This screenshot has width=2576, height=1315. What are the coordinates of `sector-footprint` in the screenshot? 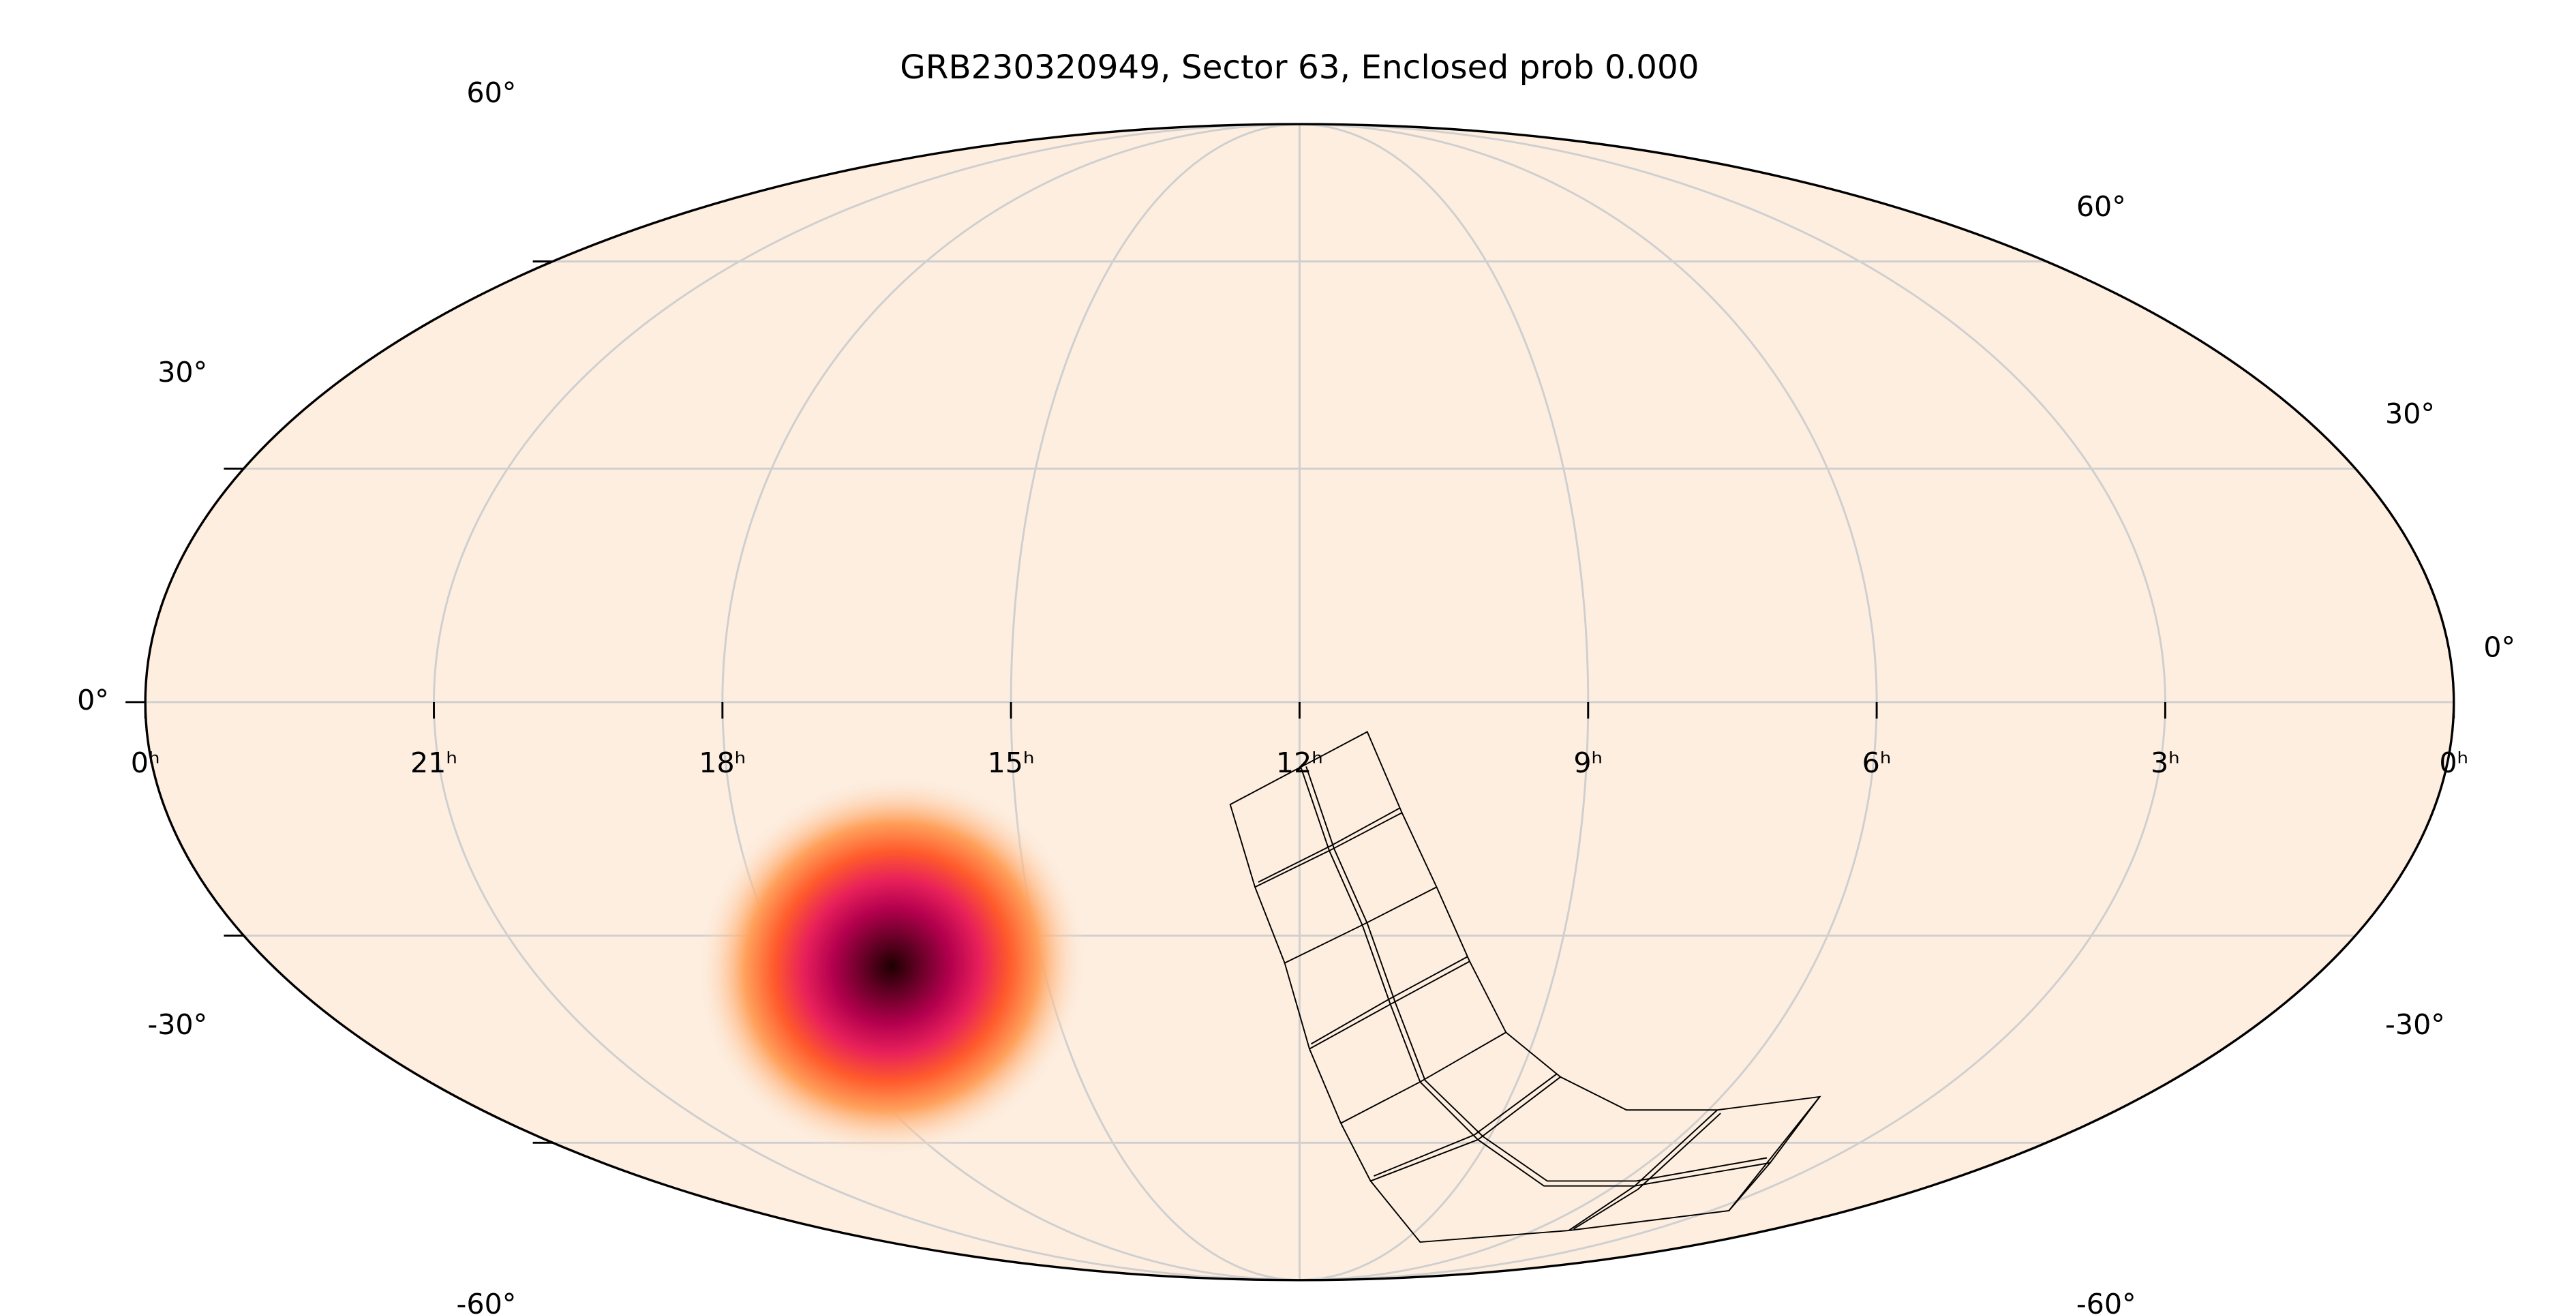 It's located at (1525, 987).